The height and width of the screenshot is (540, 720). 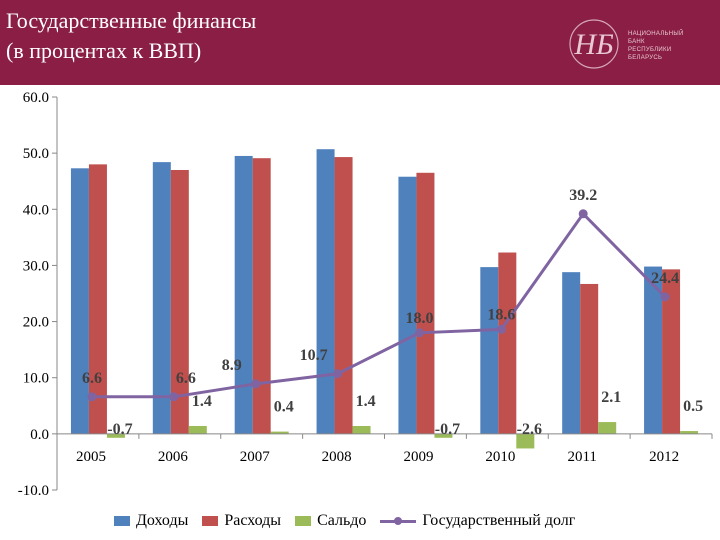 I want to click on legend-item-debt: Государственный долг, so click(x=477, y=521).